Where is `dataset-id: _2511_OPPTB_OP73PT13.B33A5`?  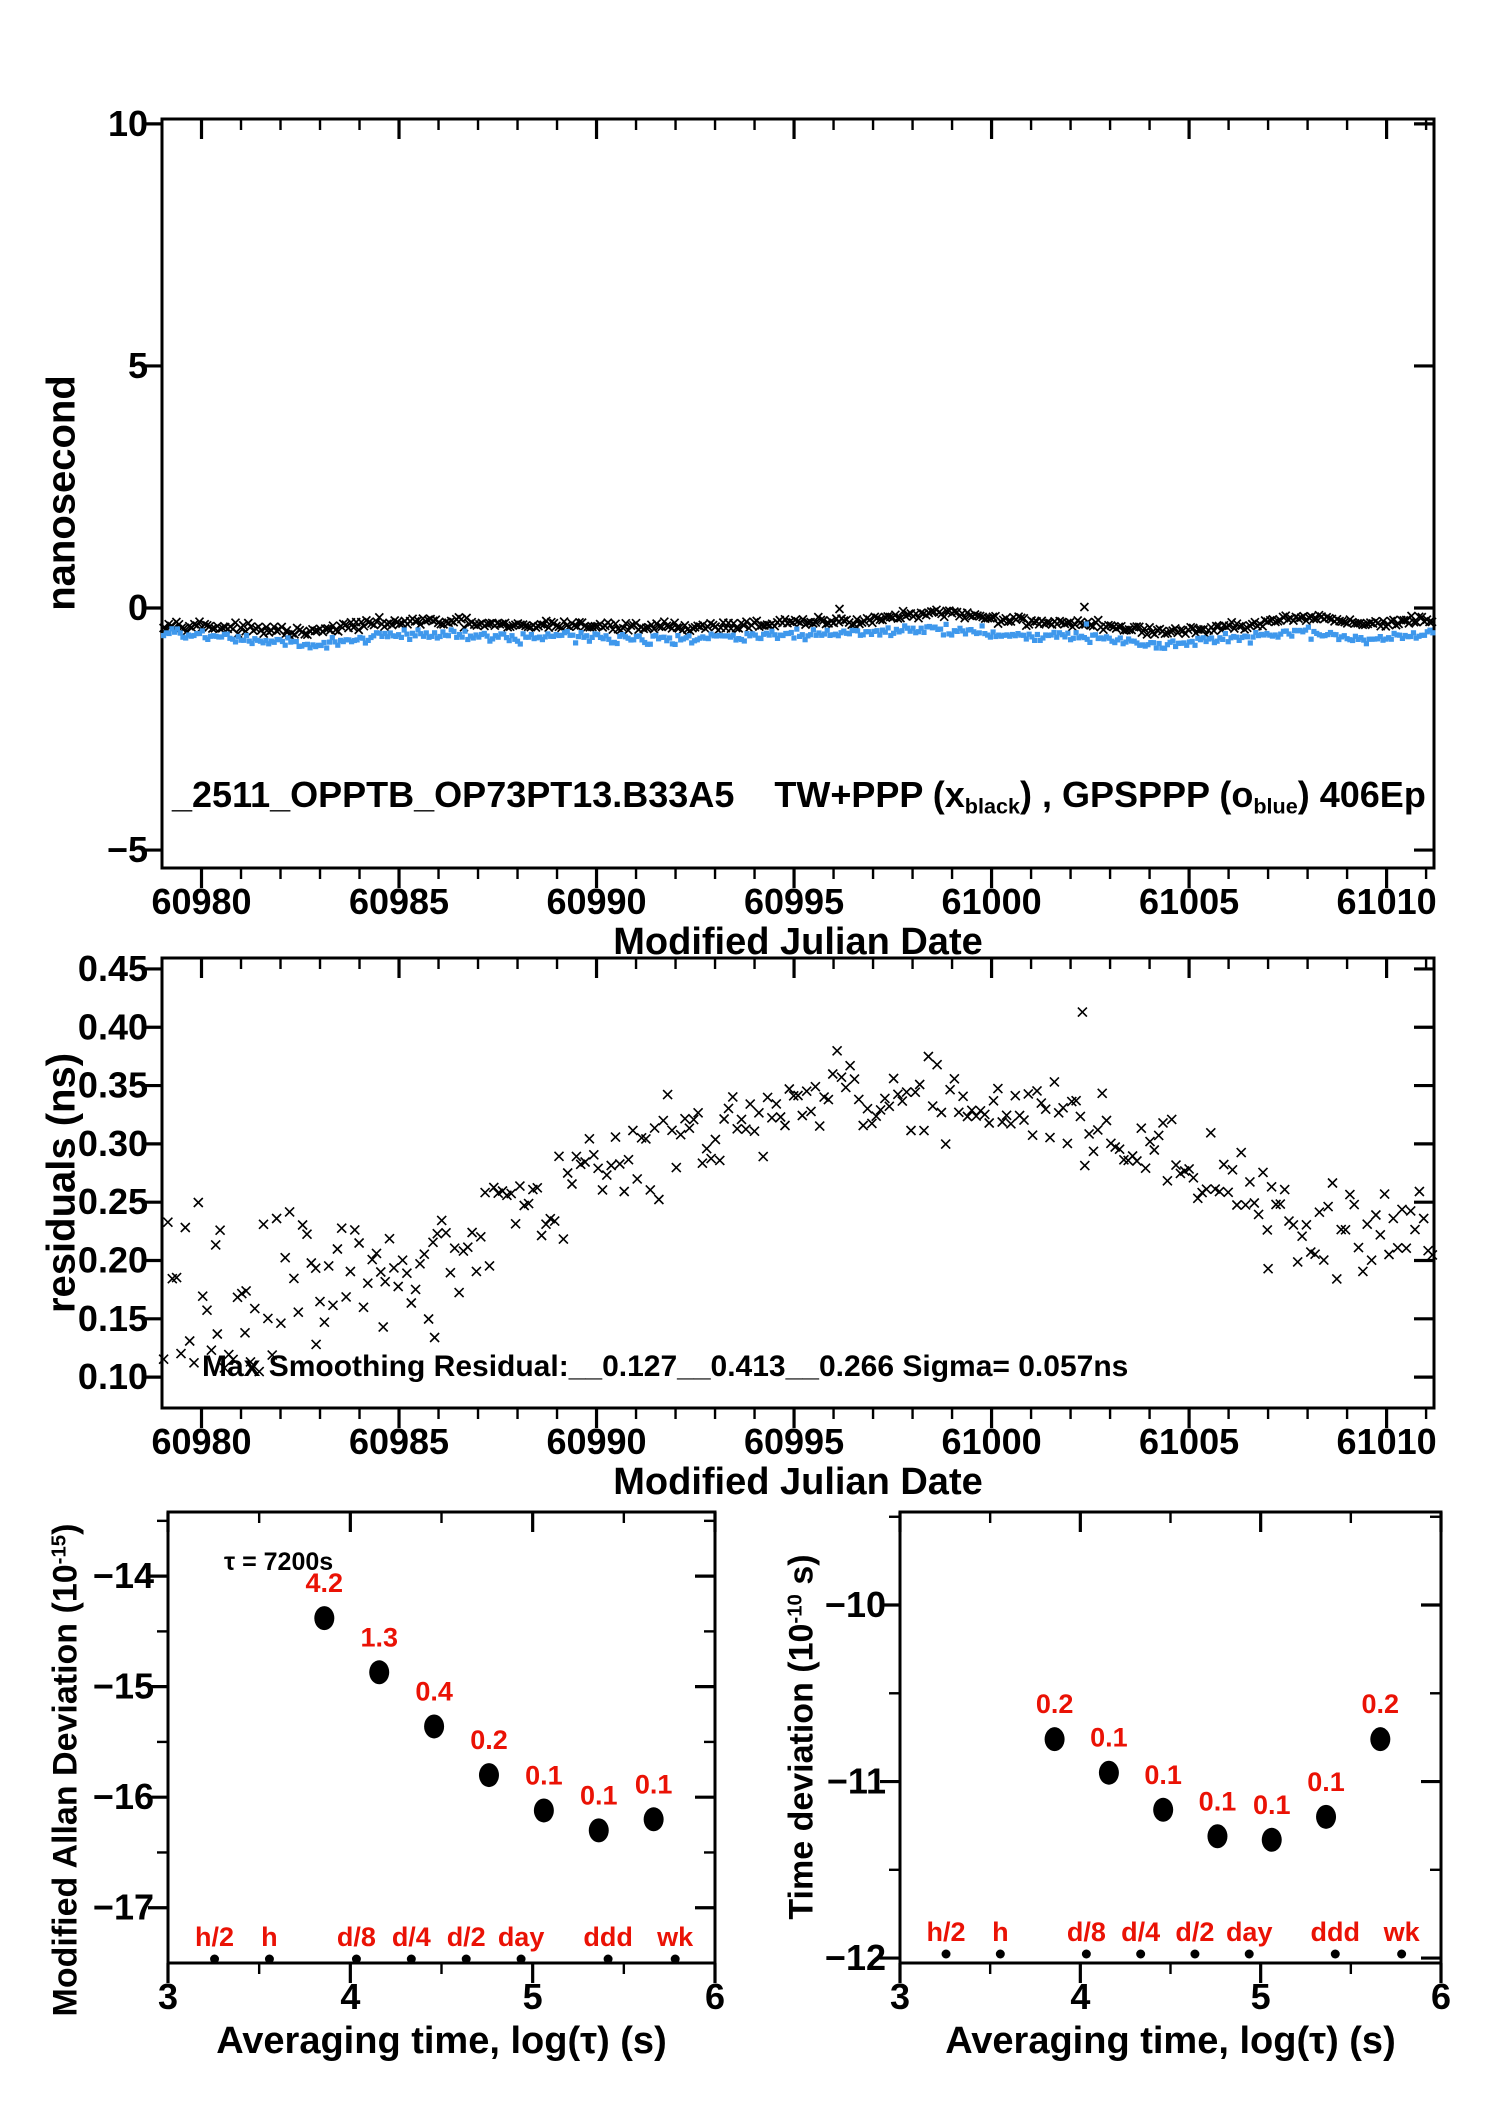
dataset-id: _2511_OPPTB_OP73PT13.B33A5 is located at coordinates (453, 794).